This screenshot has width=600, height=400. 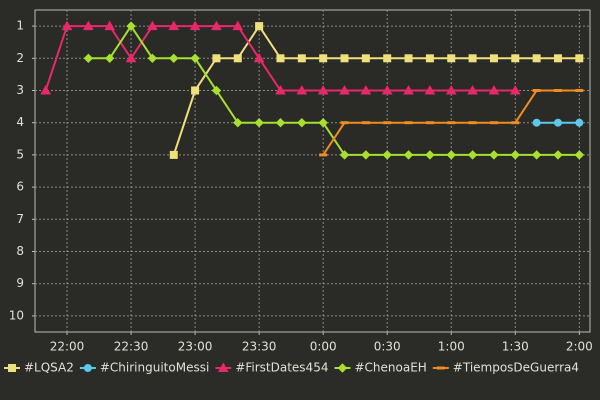 I want to click on x-tick-label: 1:00, so click(x=451, y=347).